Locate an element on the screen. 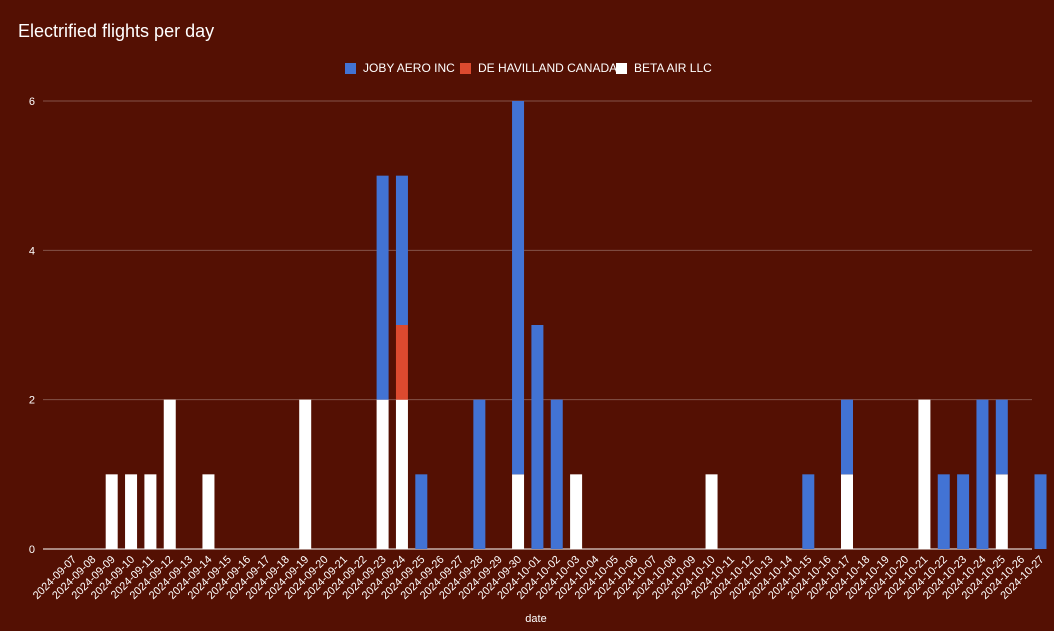 This screenshot has width=1054, height=631. legend-label: BETA AIR LLC is located at coordinates (673, 68).